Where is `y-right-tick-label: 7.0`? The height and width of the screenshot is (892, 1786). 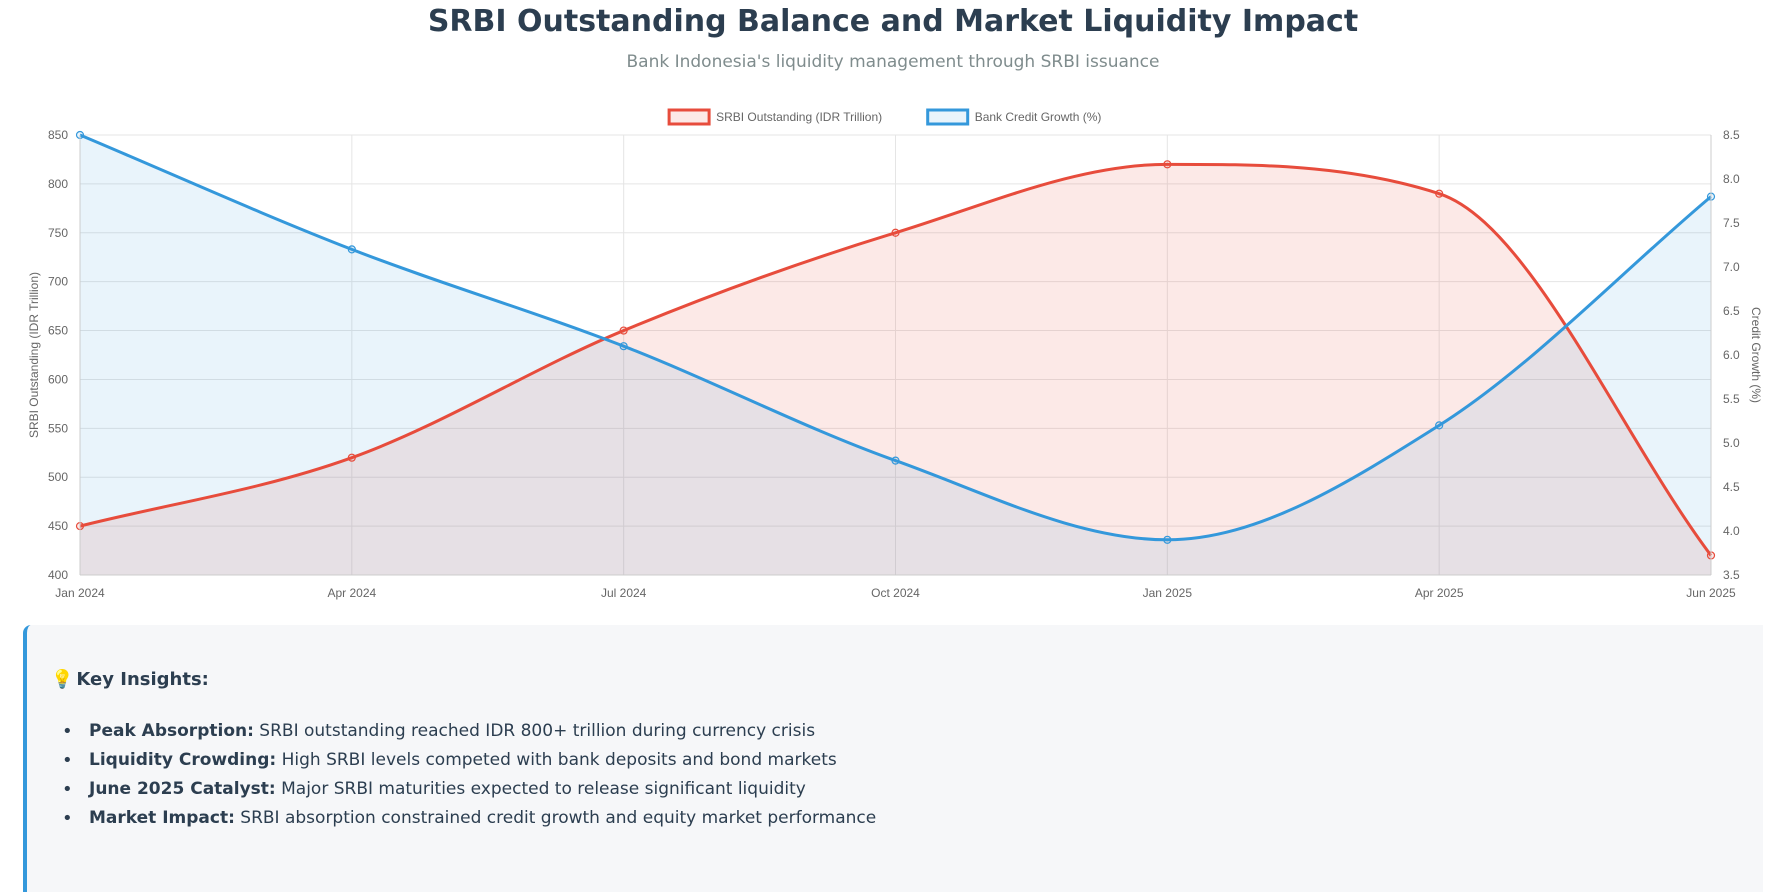 y-right-tick-label: 7.0 is located at coordinates (1731, 267).